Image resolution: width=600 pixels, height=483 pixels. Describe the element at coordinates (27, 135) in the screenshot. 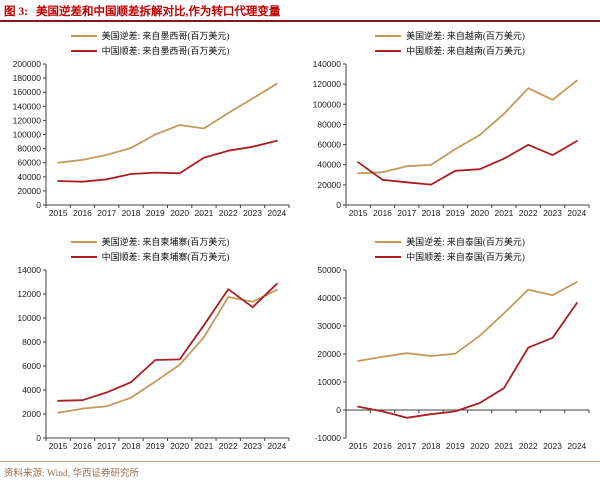

I see `svg-text: 100000` at that location.